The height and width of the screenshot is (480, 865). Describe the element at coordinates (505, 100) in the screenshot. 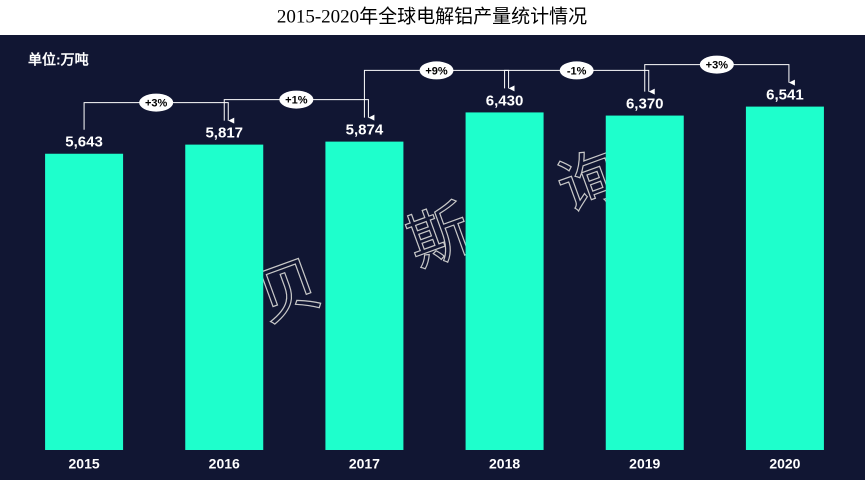

I see `value-label: 6,430` at that location.